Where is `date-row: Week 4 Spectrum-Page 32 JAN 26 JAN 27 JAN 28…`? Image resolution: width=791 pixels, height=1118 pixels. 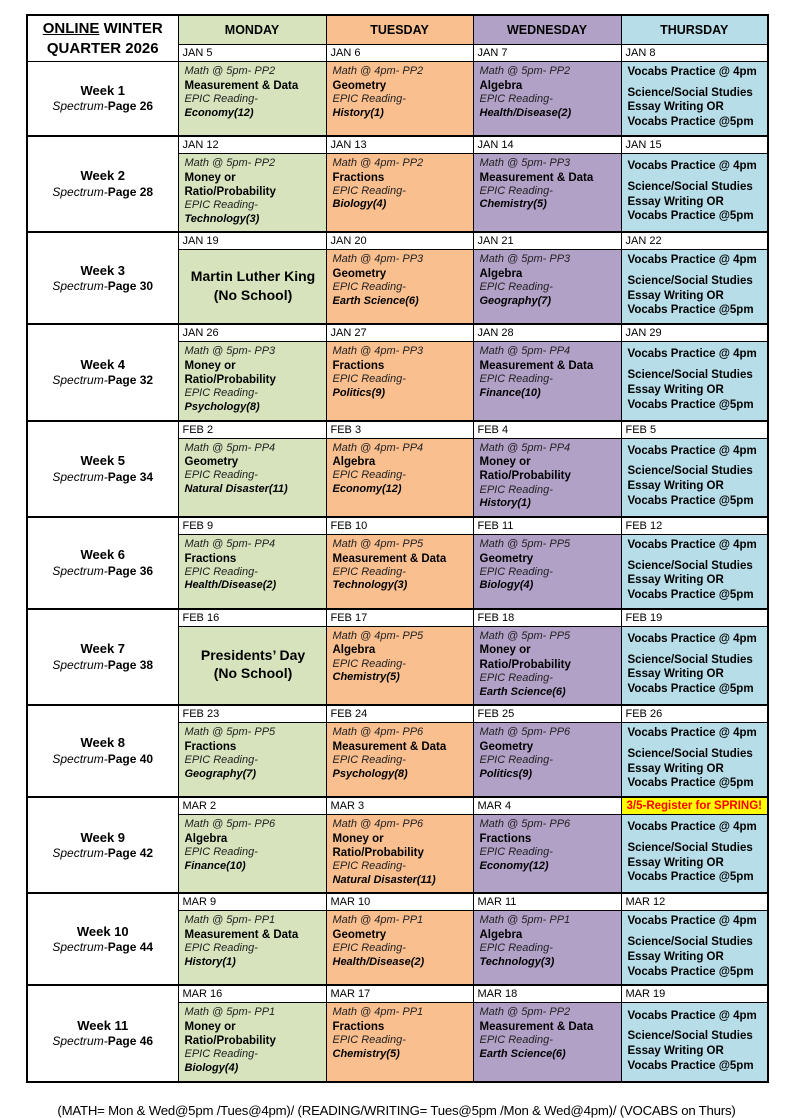
date-row: Week 4 Spectrum-Page 32 JAN 26 JAN 27 JAN 28… is located at coordinates (397, 372).